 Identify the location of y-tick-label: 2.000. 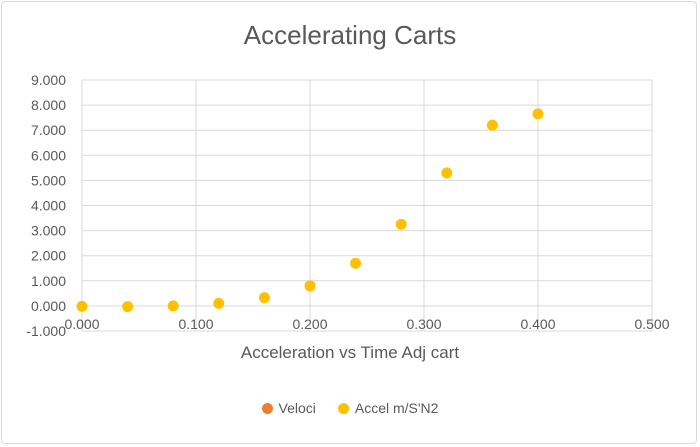
(48, 256).